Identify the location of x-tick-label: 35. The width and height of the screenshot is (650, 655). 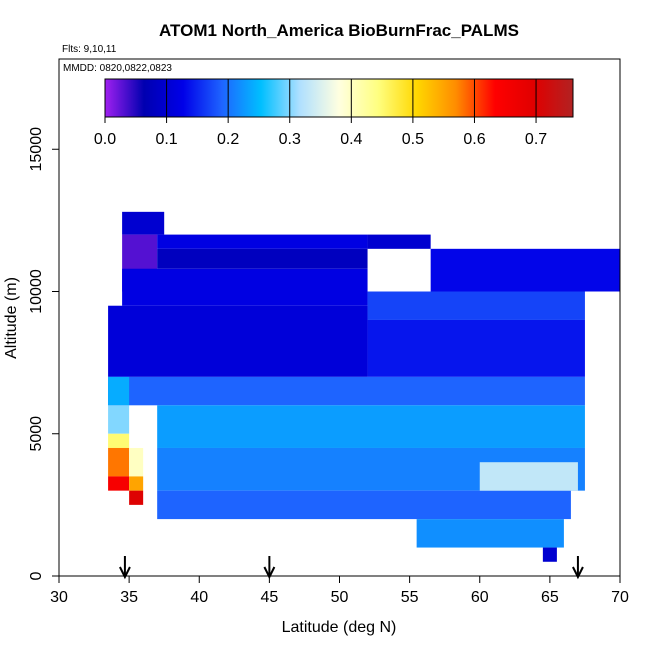
(129, 597).